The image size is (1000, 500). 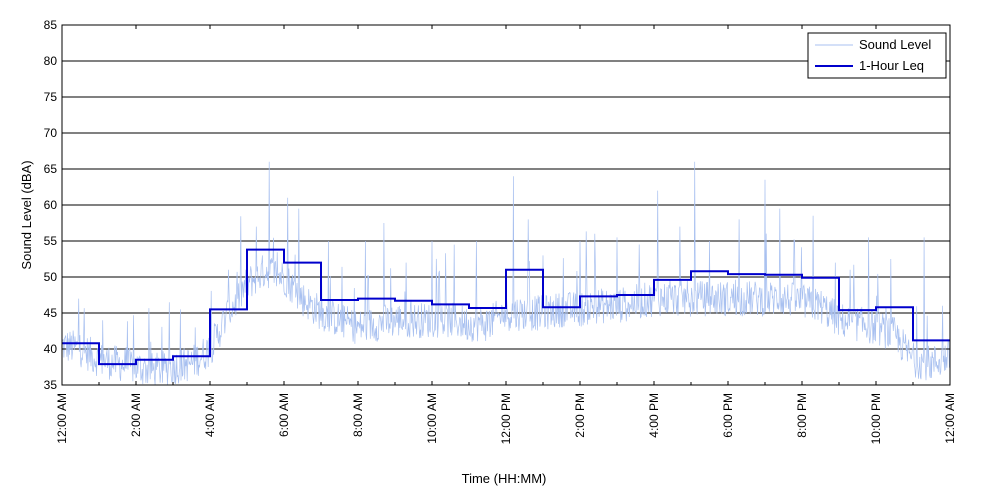 I want to click on y-tick-label: 75, so click(x=51, y=97).